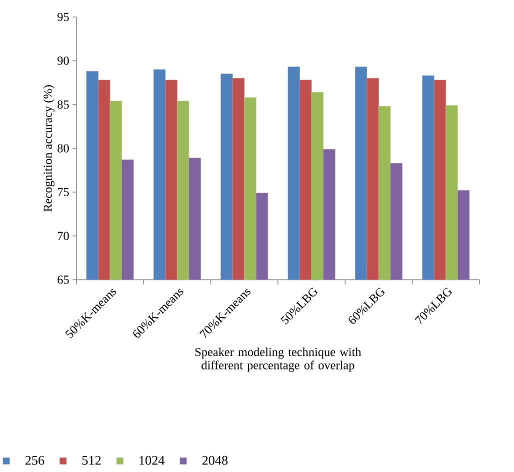 The width and height of the screenshot is (514, 472). I want to click on y-axis-title: Recognition accuracy (%), so click(48, 148).